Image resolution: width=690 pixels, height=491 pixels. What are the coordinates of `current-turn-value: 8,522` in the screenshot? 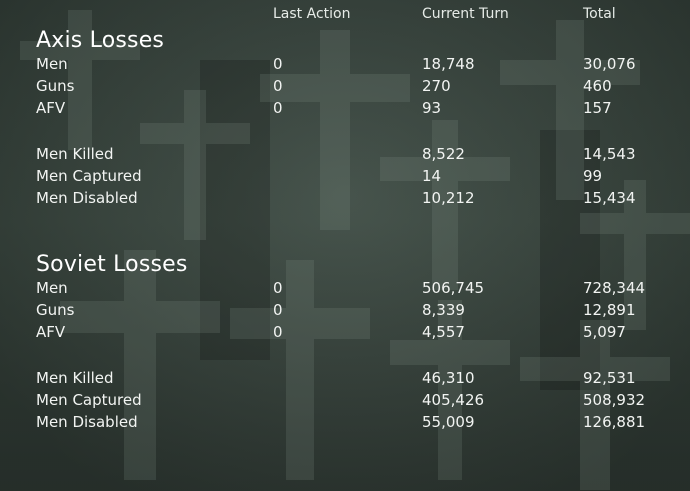 It's located at (443, 154).